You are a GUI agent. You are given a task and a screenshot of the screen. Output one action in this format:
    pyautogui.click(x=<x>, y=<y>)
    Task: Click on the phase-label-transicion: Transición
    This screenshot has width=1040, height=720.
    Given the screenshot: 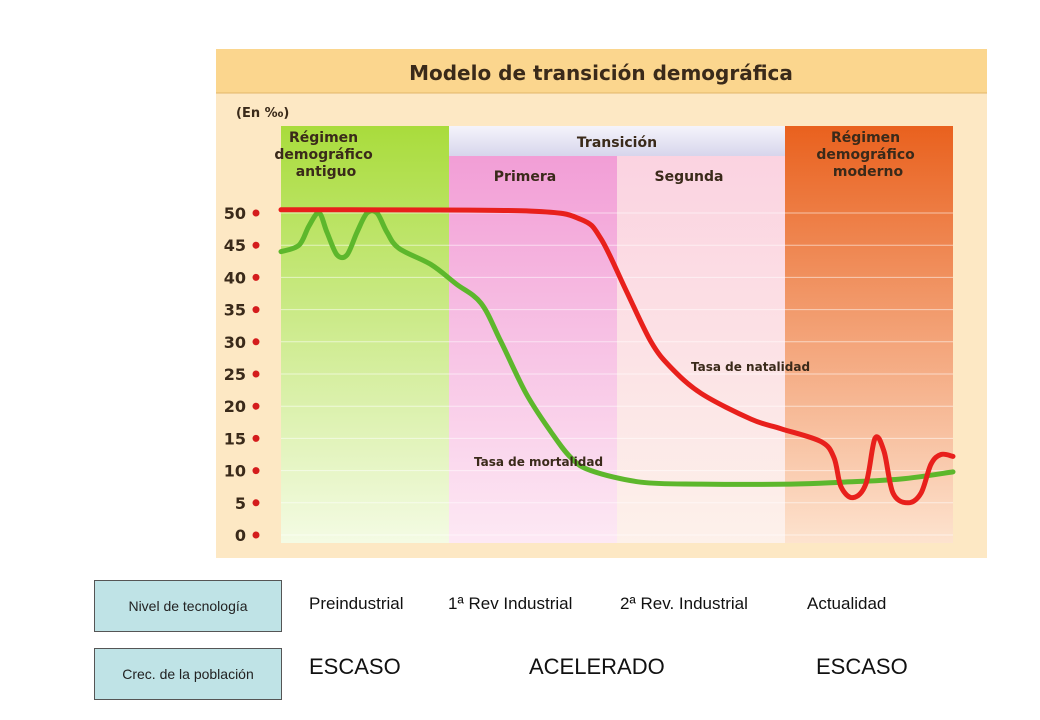 What is the action you would take?
    pyautogui.click(x=617, y=143)
    